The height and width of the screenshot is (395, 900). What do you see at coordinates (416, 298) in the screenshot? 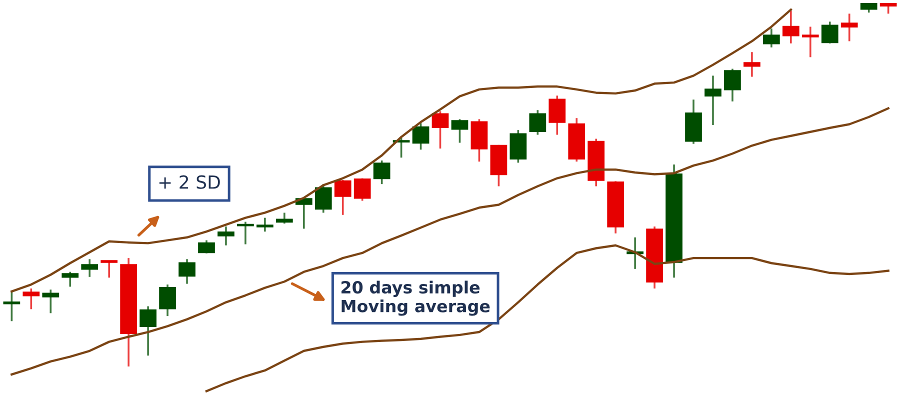
I see `annotation: 20 days simple Moving average` at bounding box center [416, 298].